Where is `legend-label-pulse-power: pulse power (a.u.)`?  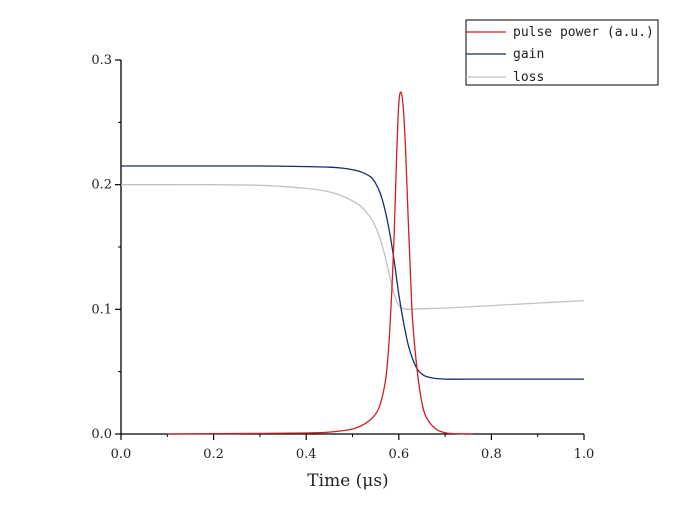
legend-label-pulse-power: pulse power (a.u.) is located at coordinates (583, 32).